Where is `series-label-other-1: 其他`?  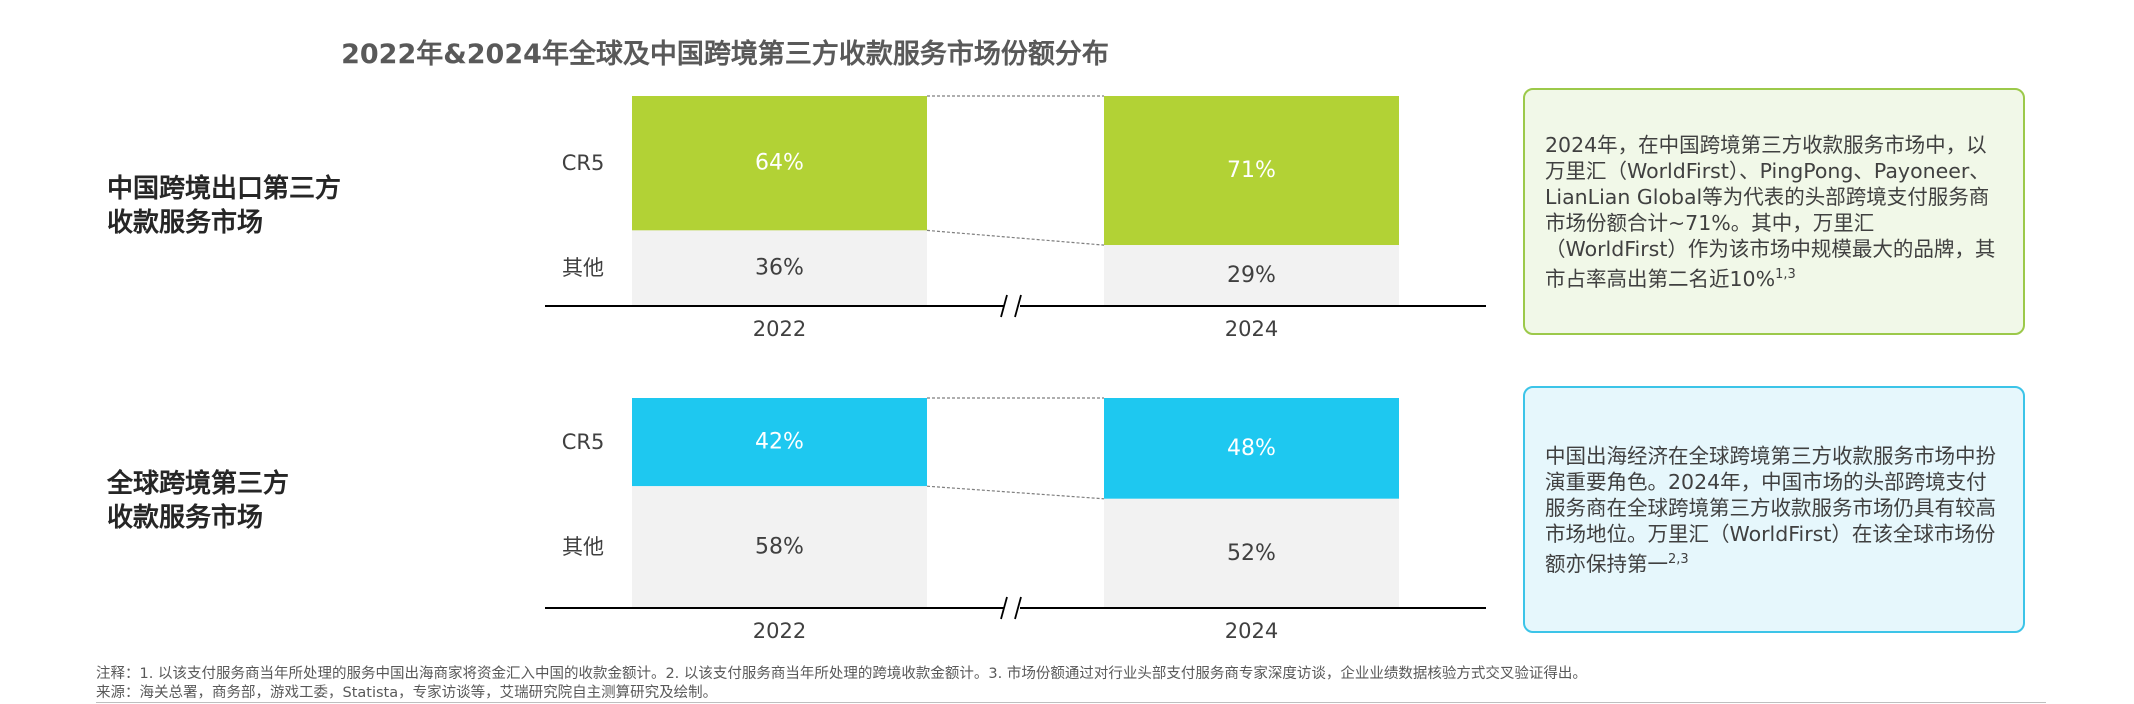
series-label-other-1: 其他 is located at coordinates (583, 547).